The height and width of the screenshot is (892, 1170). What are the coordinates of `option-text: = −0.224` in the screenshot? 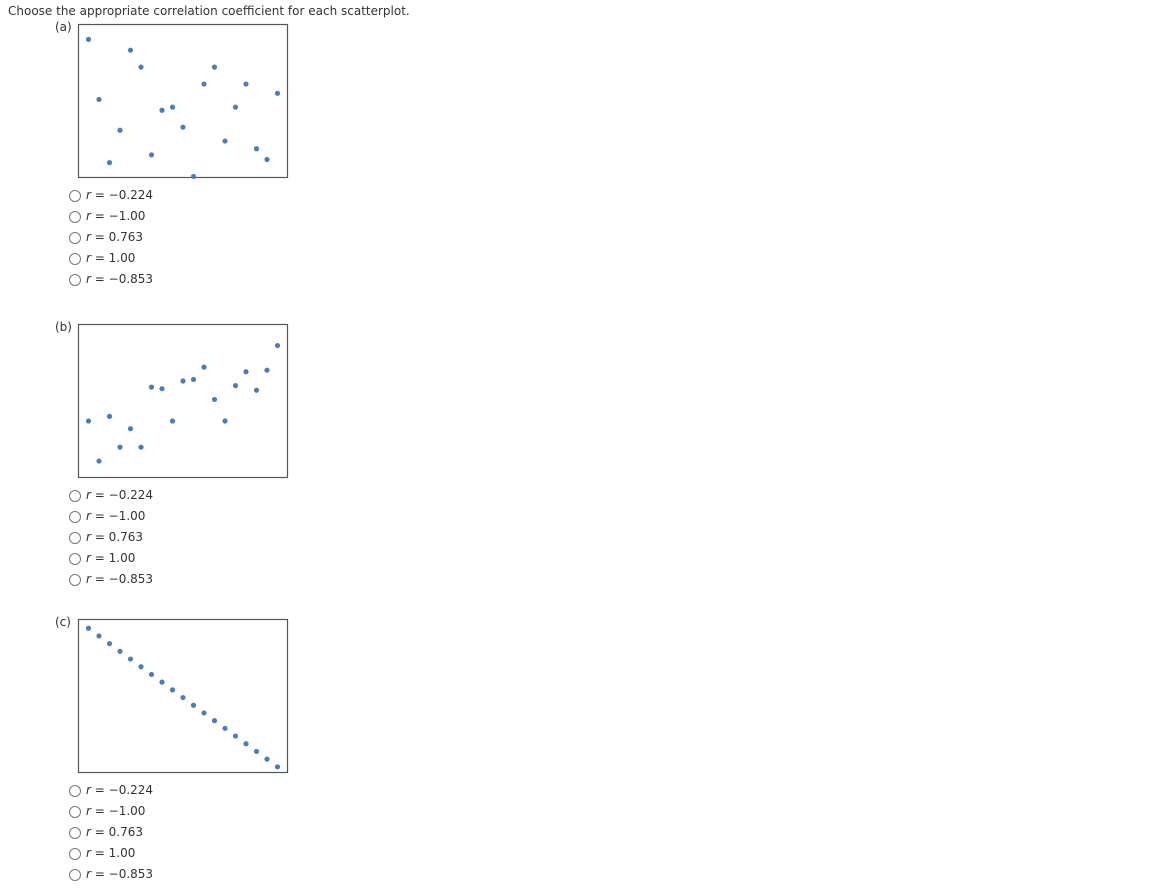 It's located at (124, 790).